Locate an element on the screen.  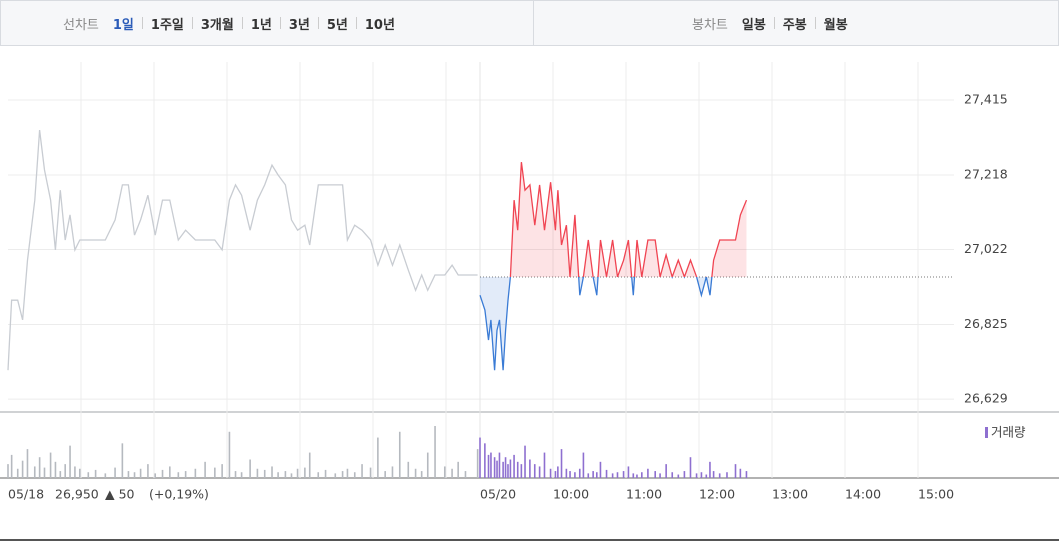
area-down is located at coordinates (613, 323).